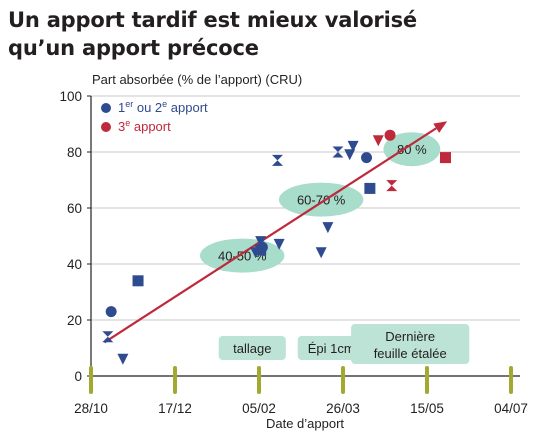  I want to click on trend-arrowhead, so click(440, 127).